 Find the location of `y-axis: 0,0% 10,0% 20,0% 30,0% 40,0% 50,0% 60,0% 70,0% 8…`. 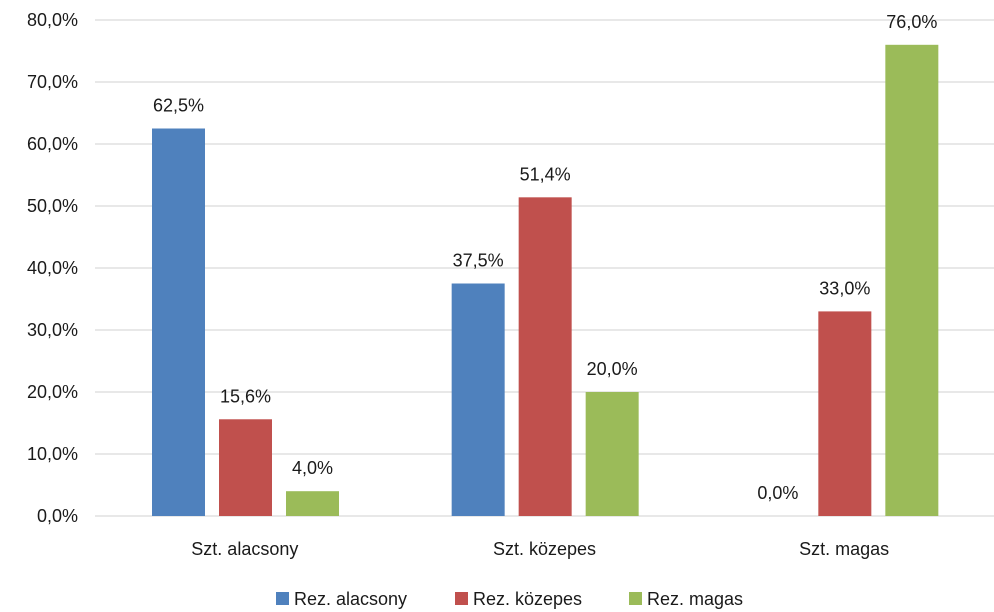

y-axis: 0,0% 10,0% 20,0% 30,0% 40,0% 50,0% 60,0% 70,0% 8… is located at coordinates (52, 268).